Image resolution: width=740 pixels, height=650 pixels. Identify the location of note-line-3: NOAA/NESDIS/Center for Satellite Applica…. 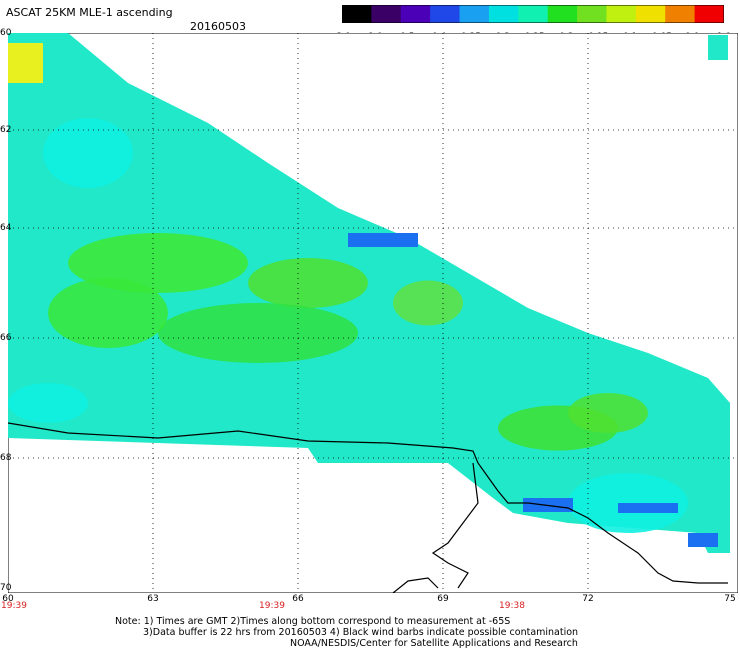
(434, 643).